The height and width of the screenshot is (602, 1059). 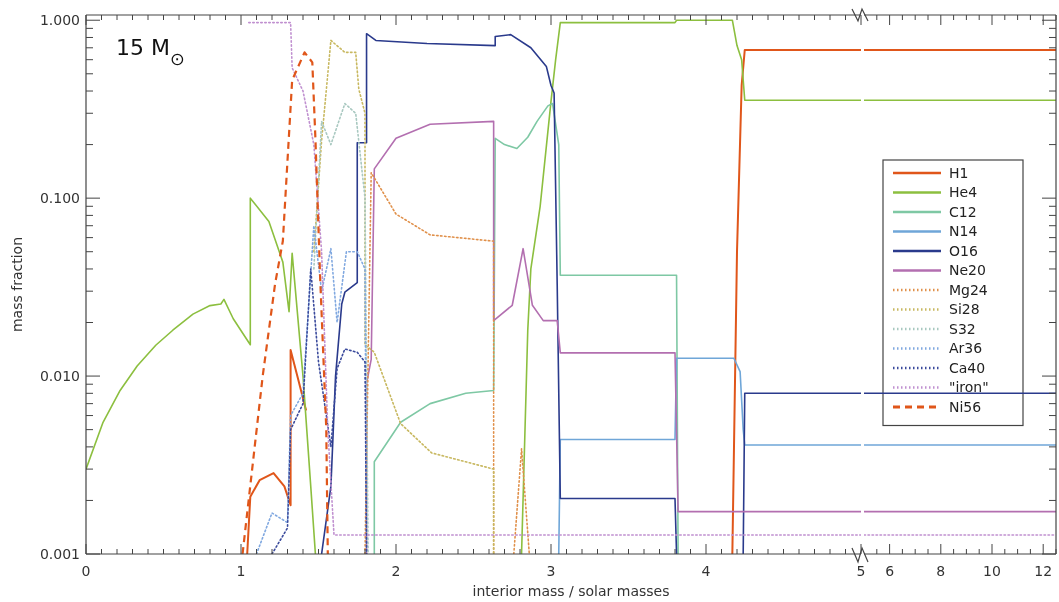 I want to click on legend-label: Mg24, so click(x=968, y=289).